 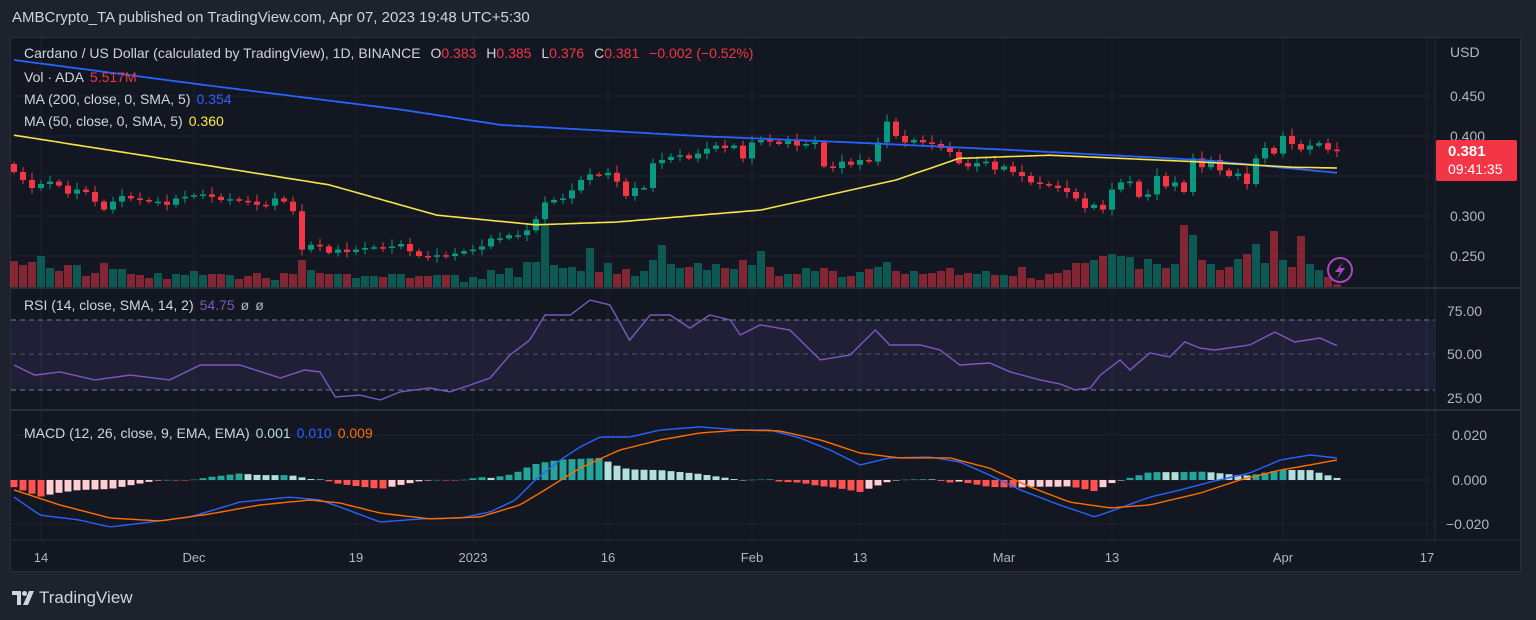 I want to click on time-axis-label: Dec, so click(x=194, y=557).